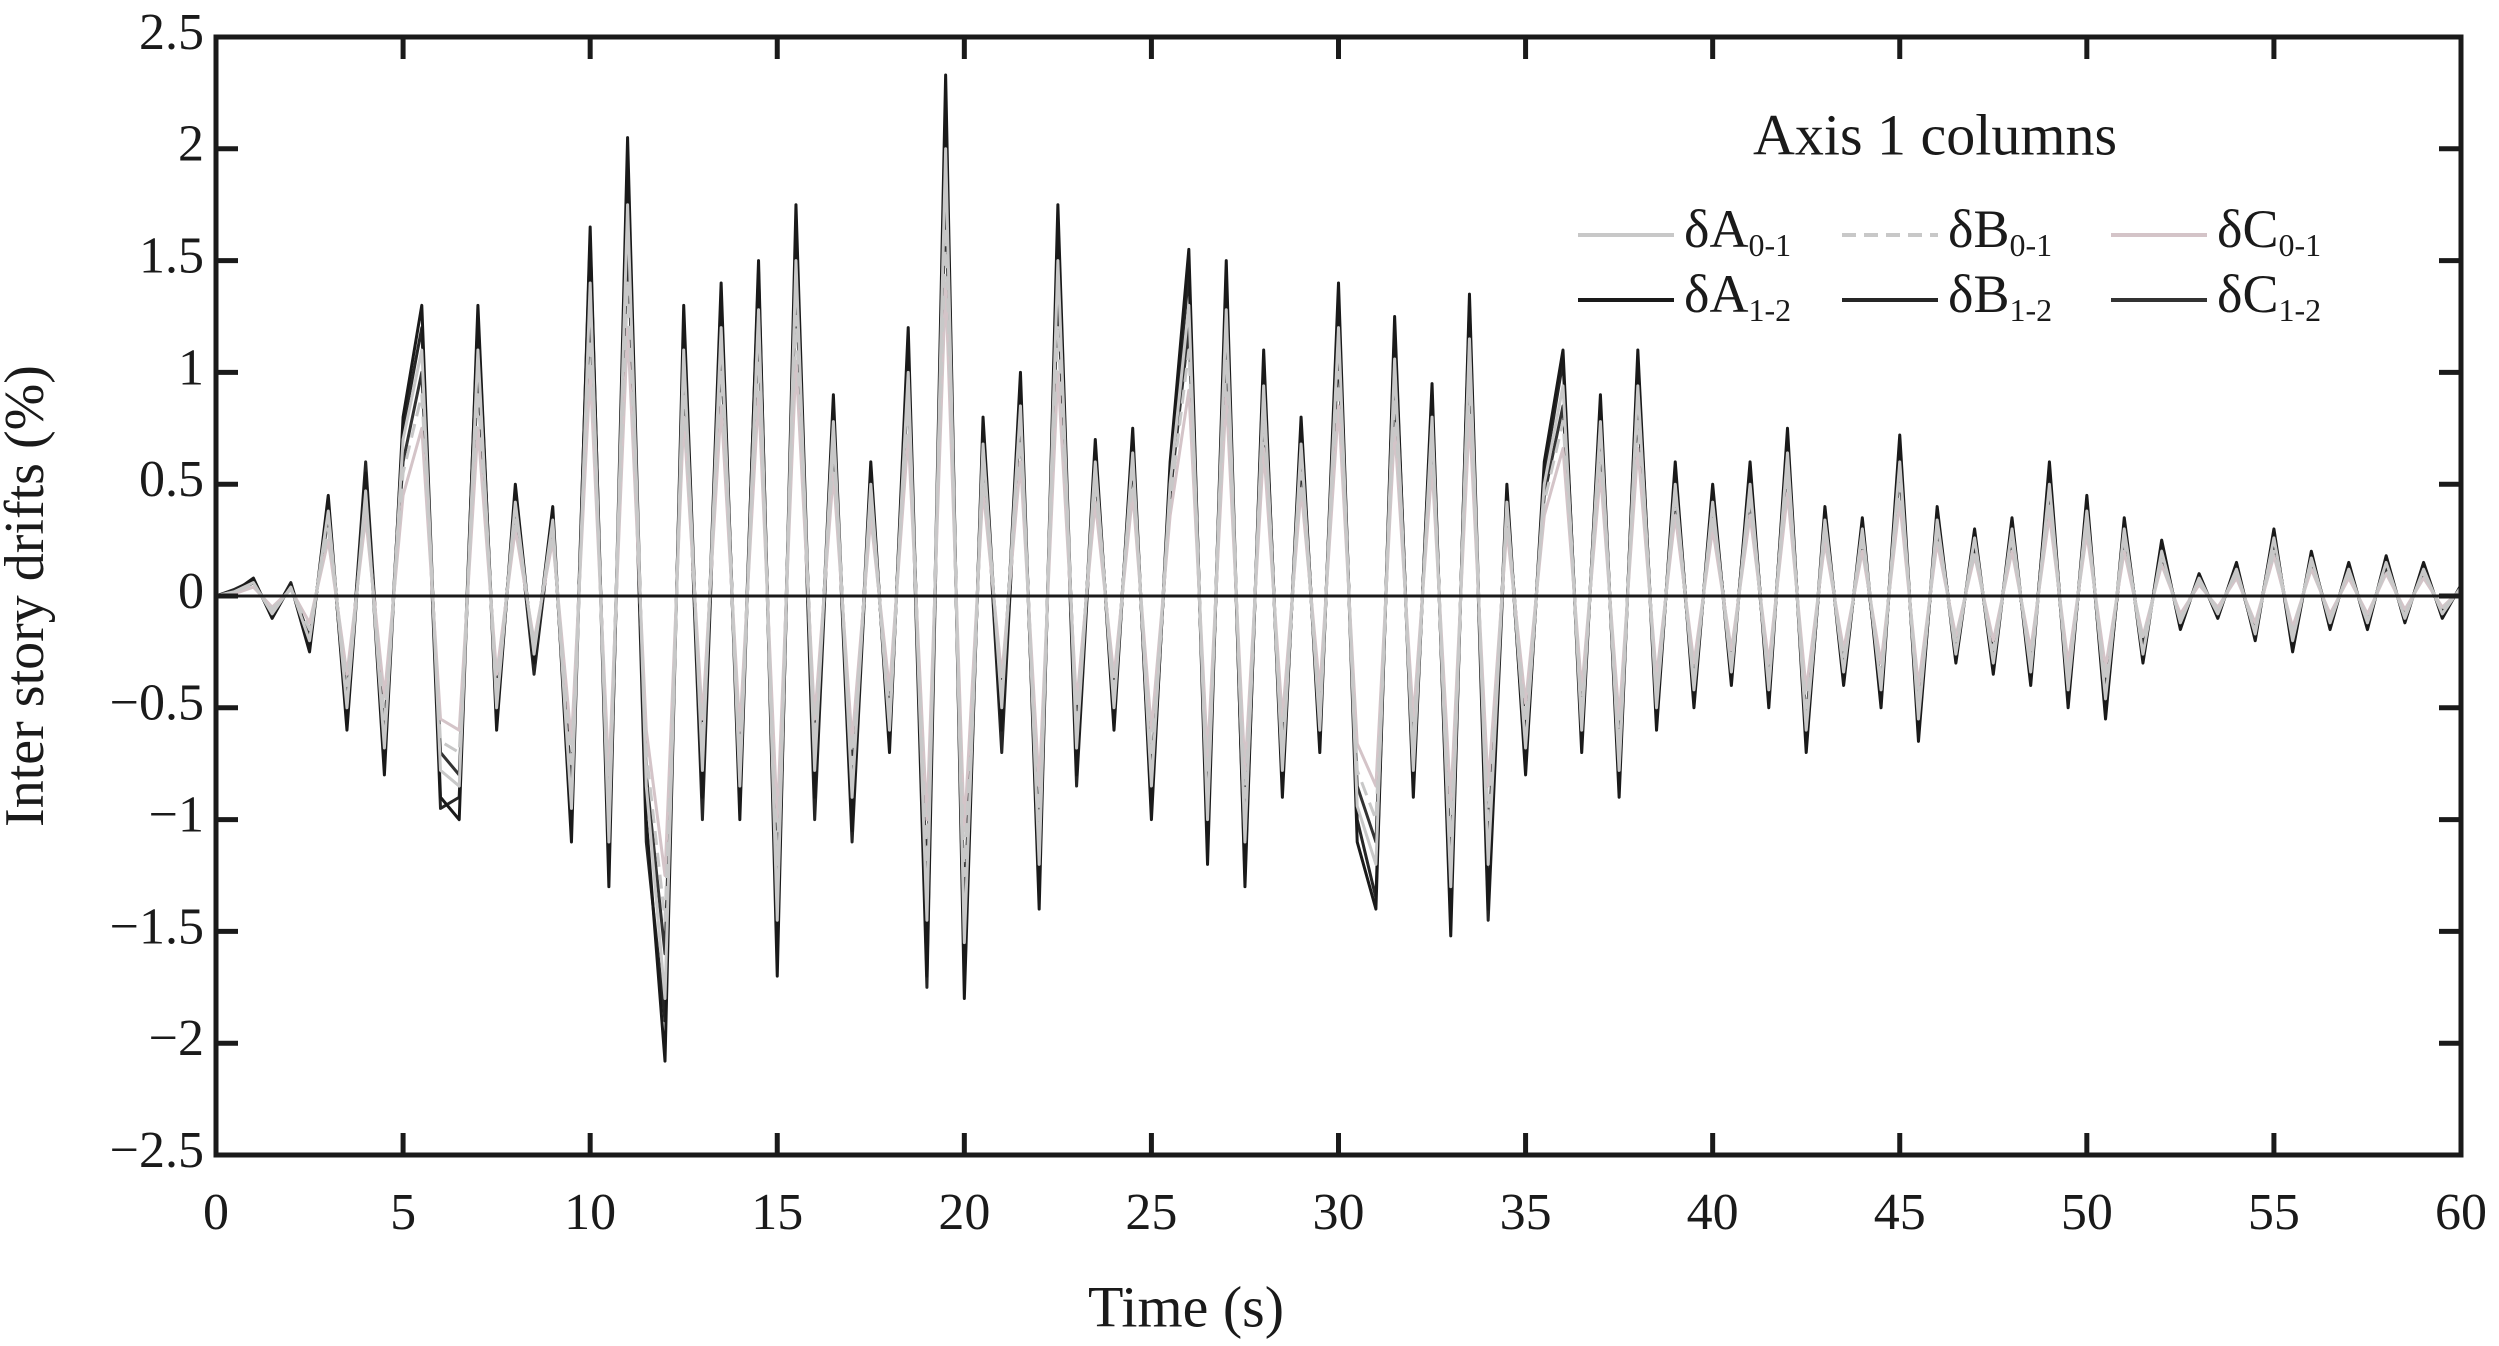 The width and height of the screenshot is (2499, 1346). What do you see at coordinates (157, 926) in the screenshot?
I see `y-tick-label: −1.5` at bounding box center [157, 926].